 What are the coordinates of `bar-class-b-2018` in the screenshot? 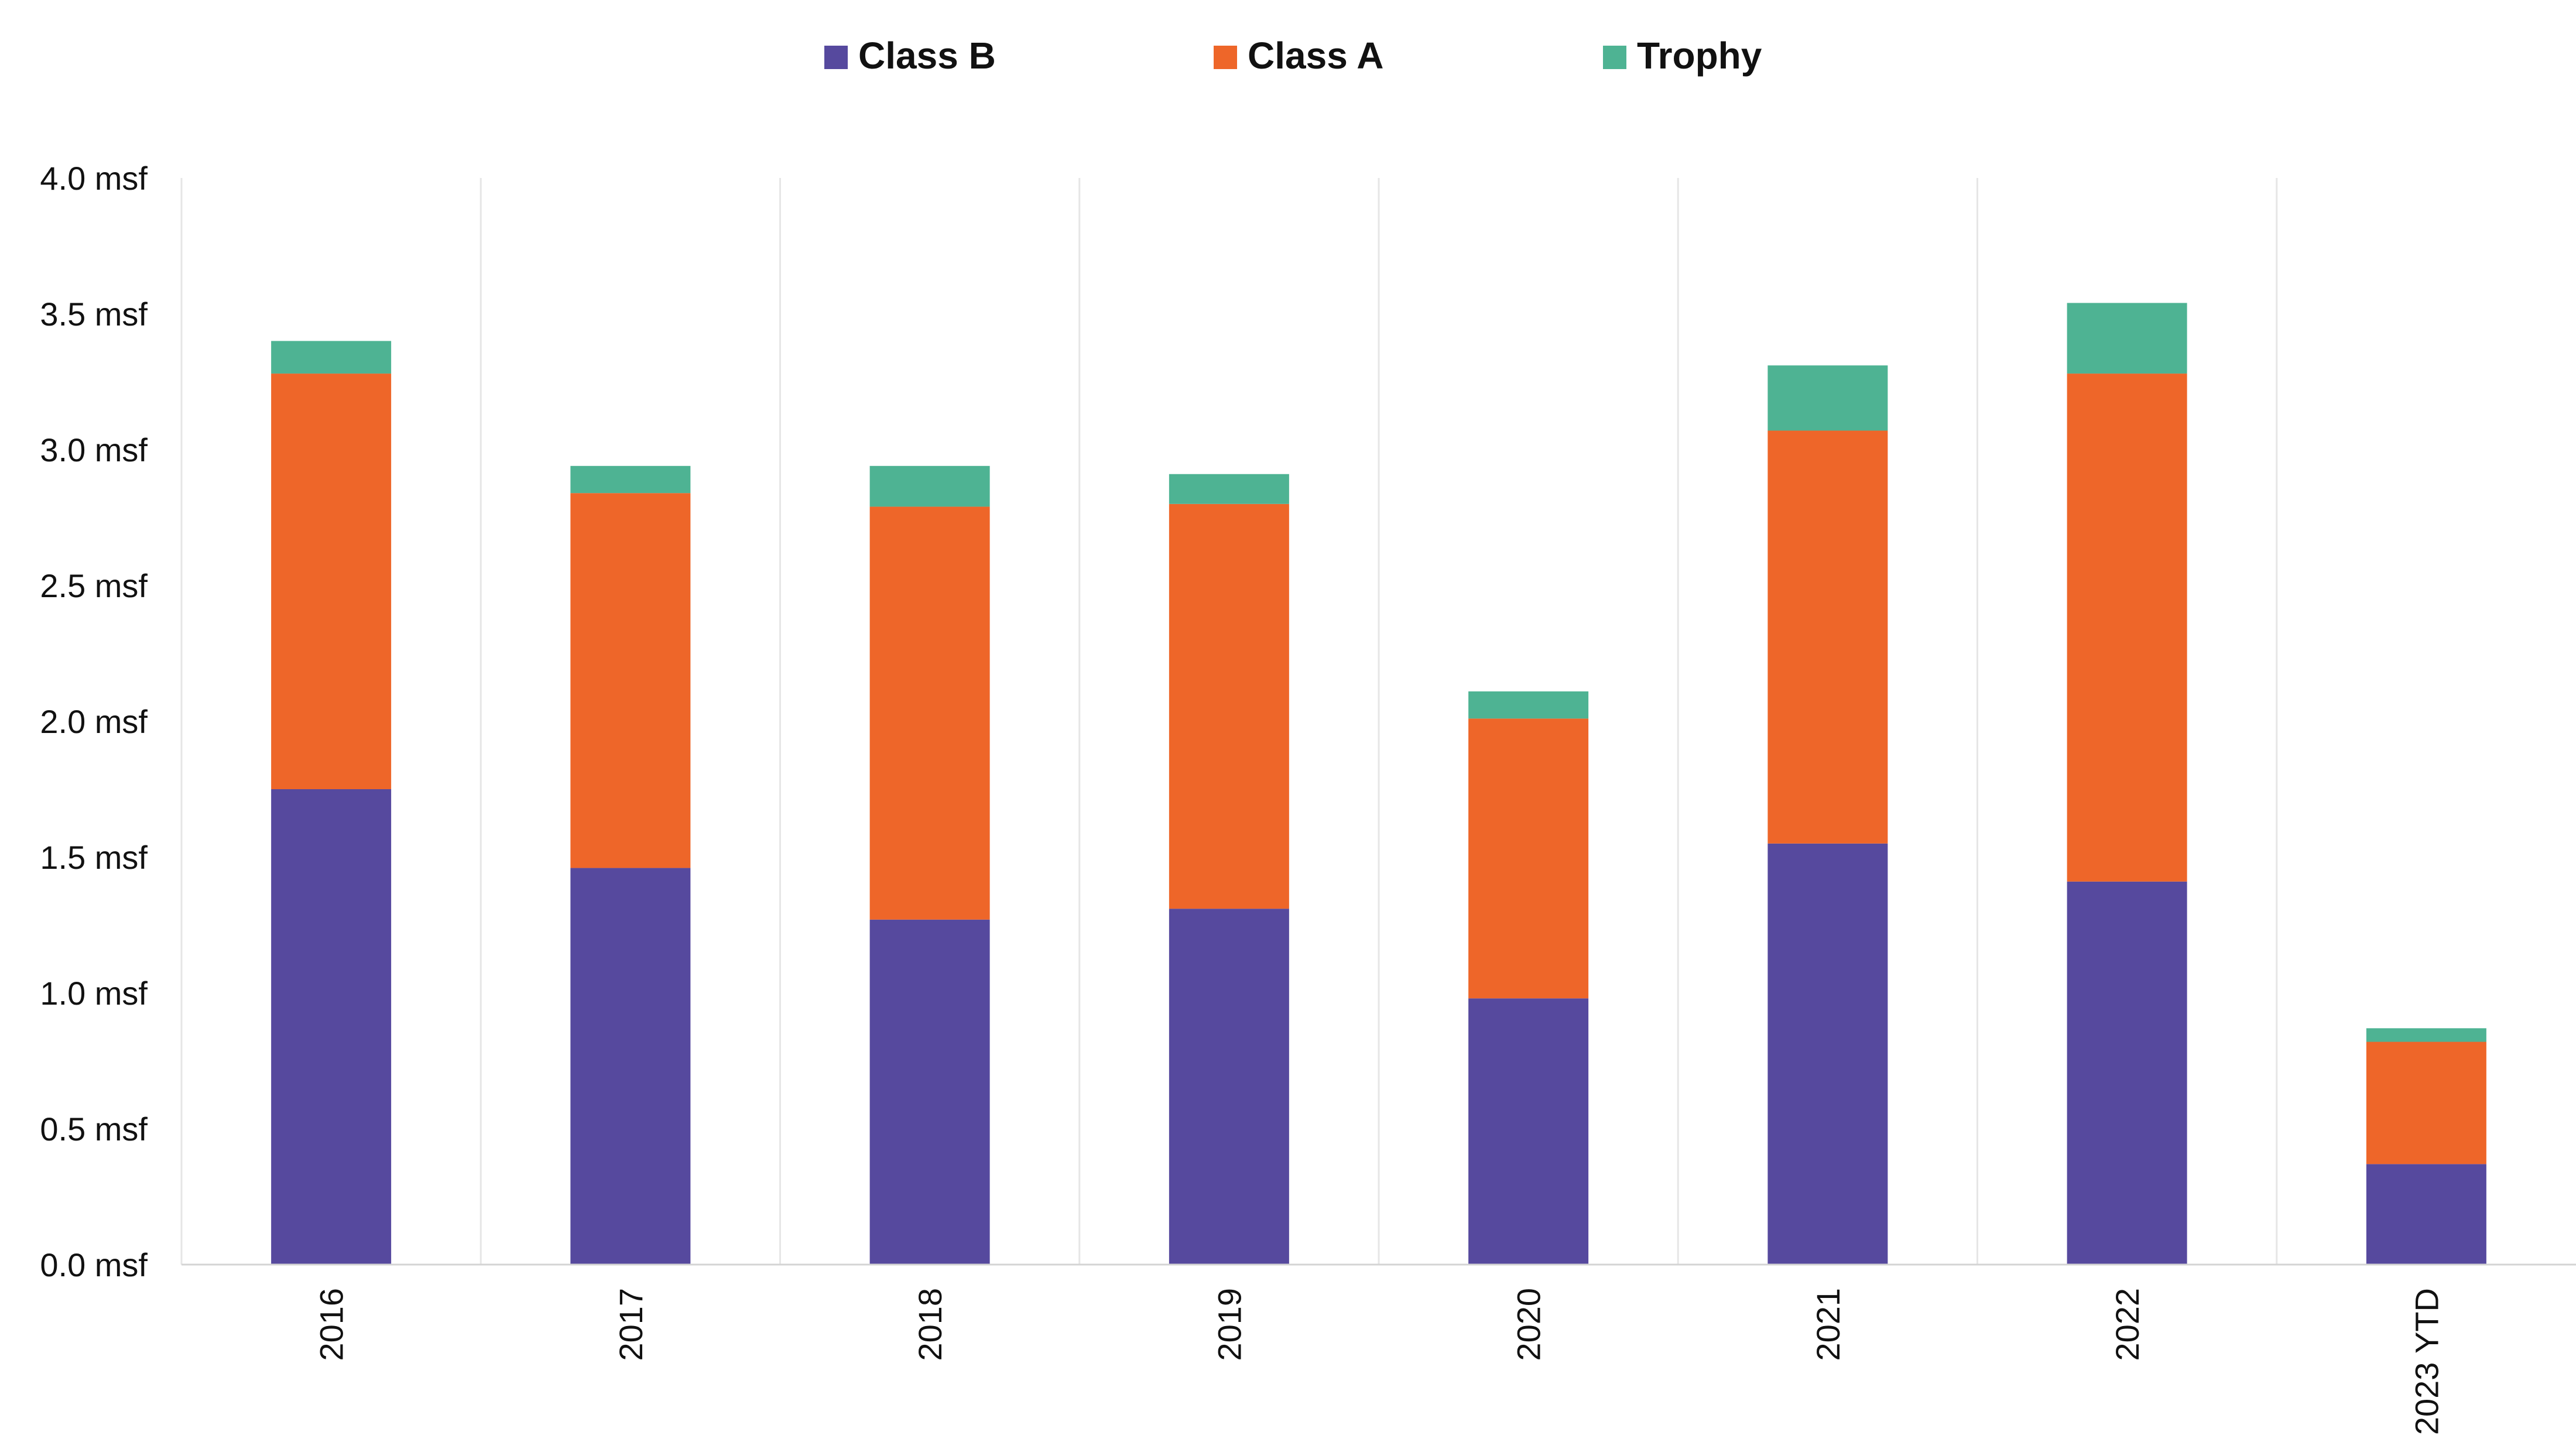 It's located at (930, 1092).